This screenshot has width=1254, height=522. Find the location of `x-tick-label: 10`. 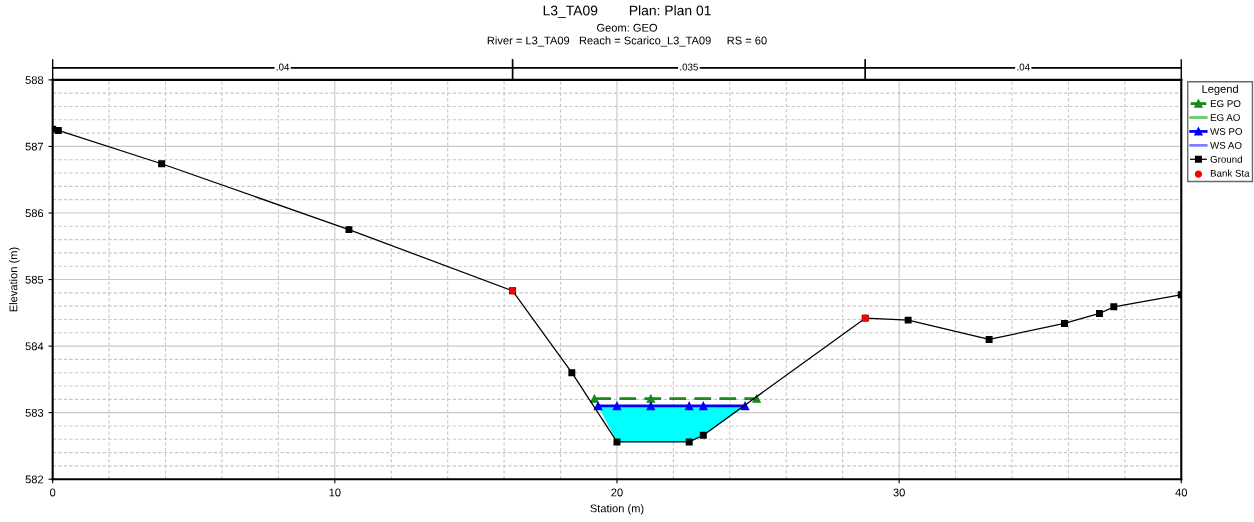

x-tick-label: 10 is located at coordinates (335, 492).